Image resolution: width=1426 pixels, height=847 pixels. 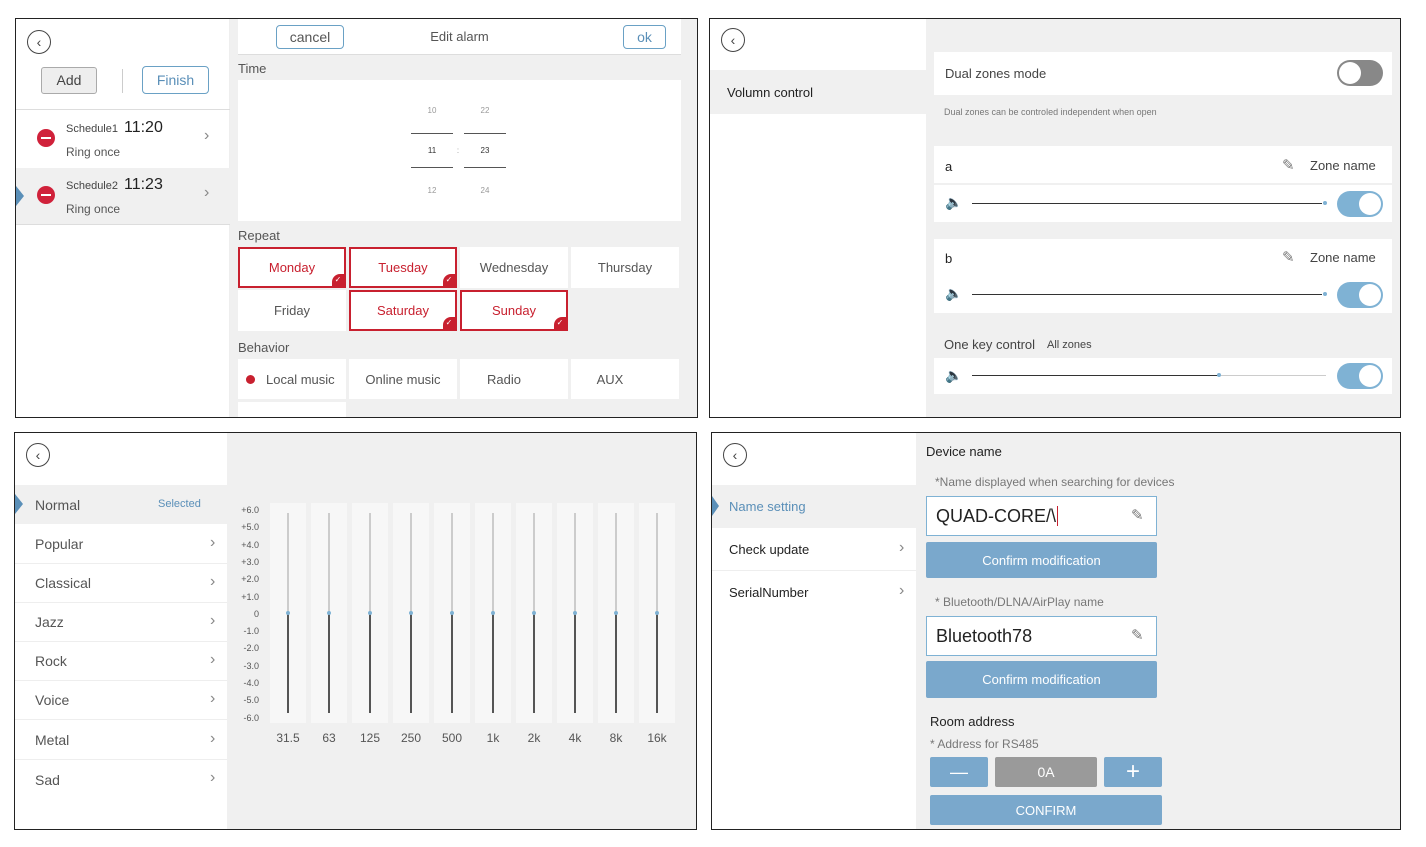 I want to click on preset-sad: Sad ›, so click(x=121, y=779).